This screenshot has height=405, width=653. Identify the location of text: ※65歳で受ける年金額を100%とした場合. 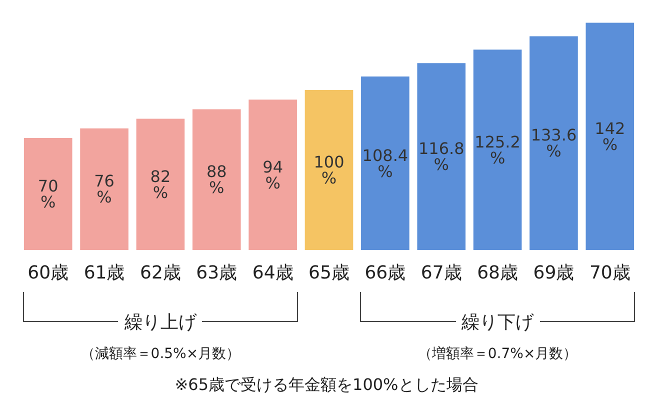
(326, 385).